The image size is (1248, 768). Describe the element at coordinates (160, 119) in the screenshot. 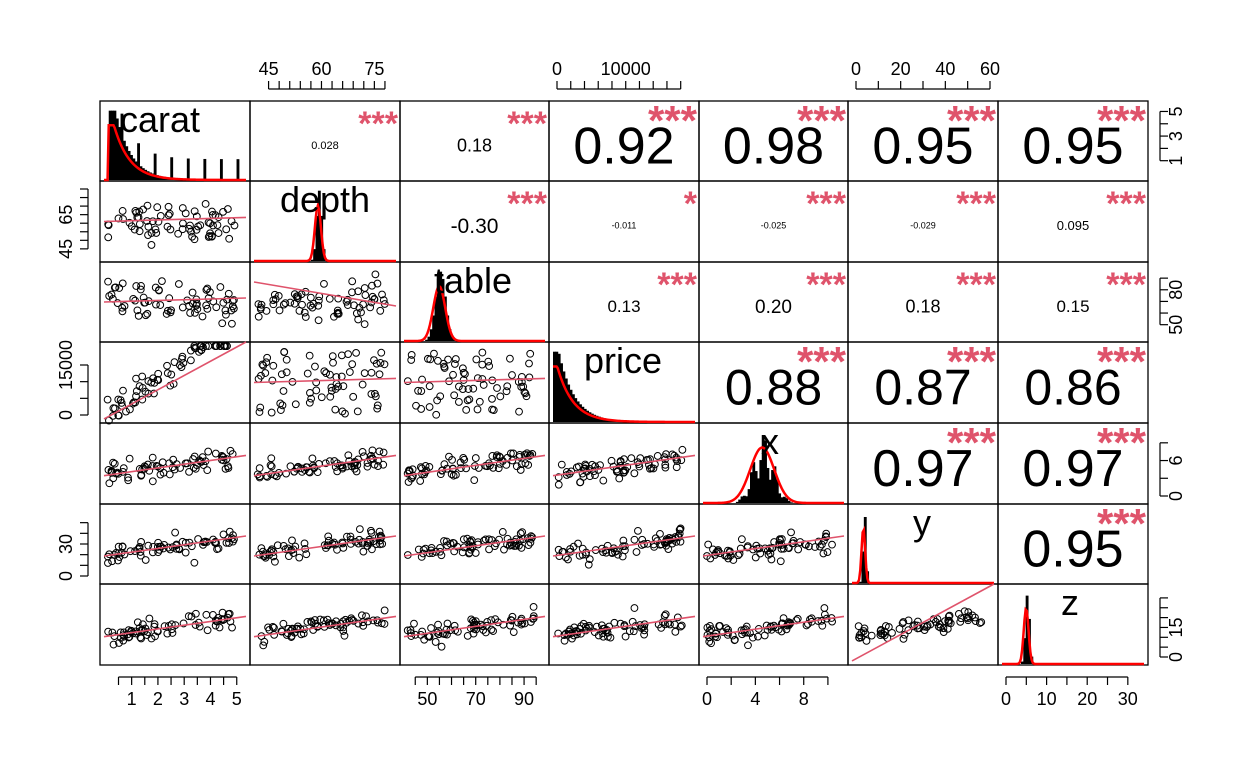

I see `variable-label-carat: carat` at that location.